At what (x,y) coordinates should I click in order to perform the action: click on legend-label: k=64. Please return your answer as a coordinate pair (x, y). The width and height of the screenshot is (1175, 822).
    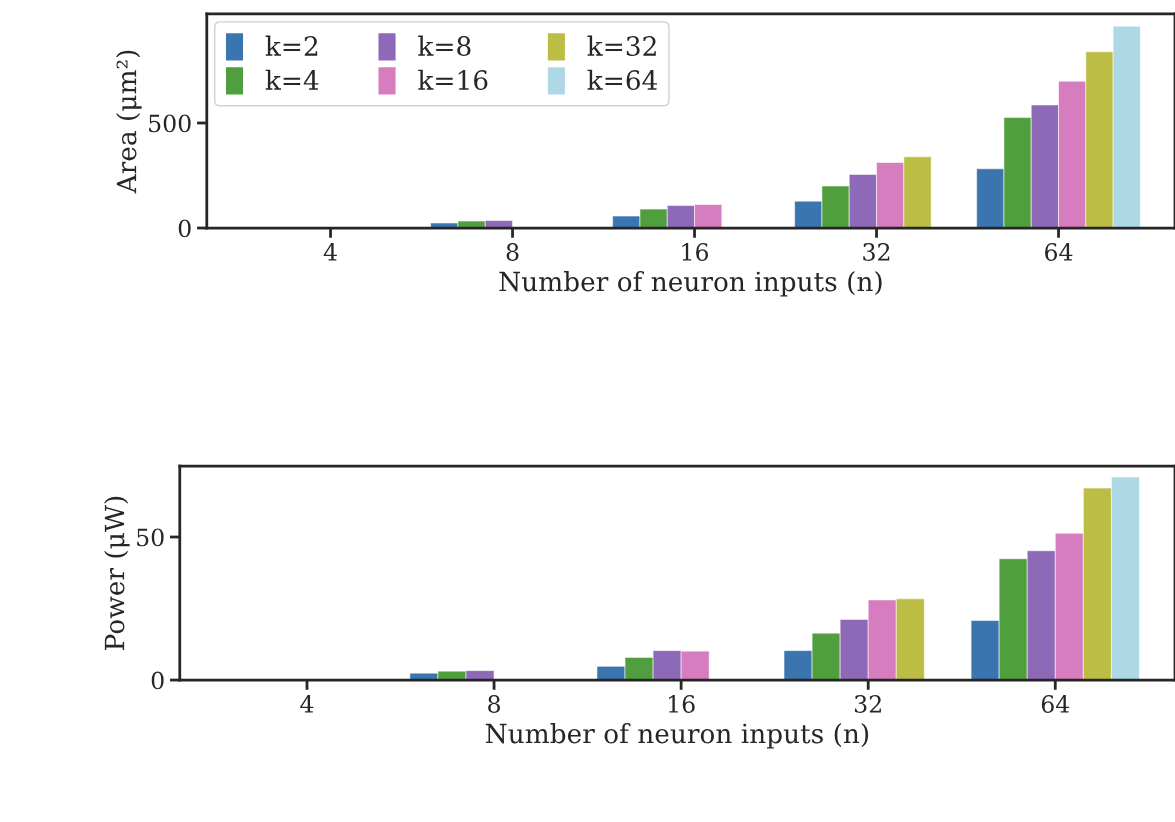
    Looking at the image, I should click on (622, 80).